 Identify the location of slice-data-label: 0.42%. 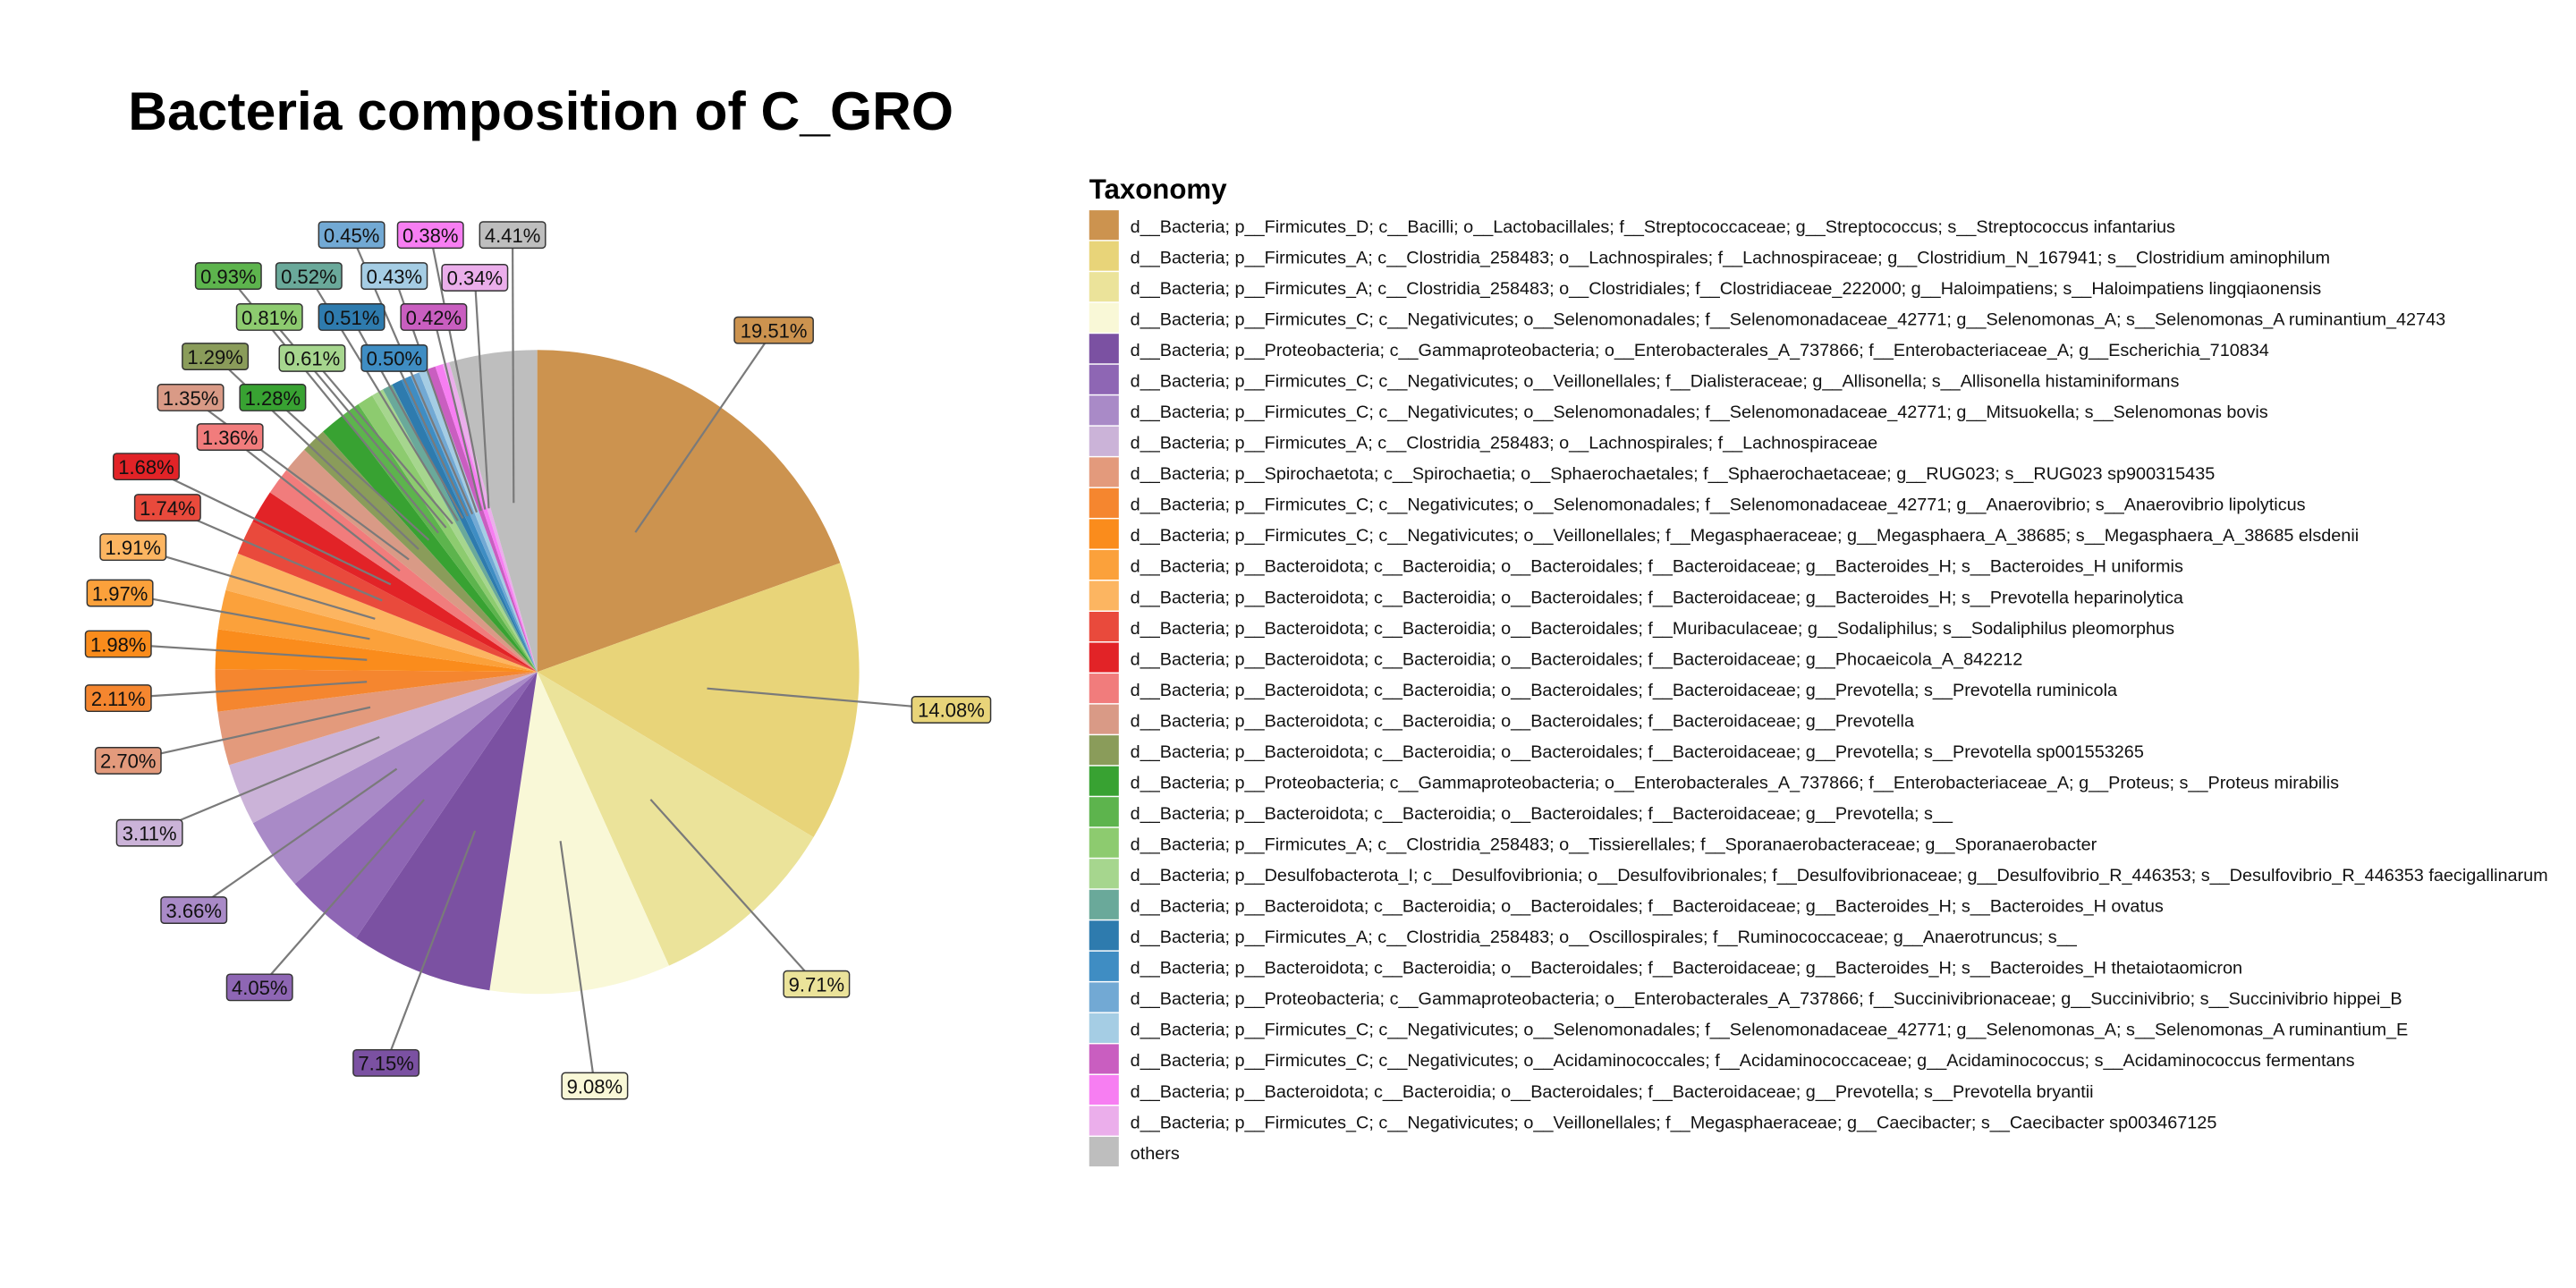
(434, 317).